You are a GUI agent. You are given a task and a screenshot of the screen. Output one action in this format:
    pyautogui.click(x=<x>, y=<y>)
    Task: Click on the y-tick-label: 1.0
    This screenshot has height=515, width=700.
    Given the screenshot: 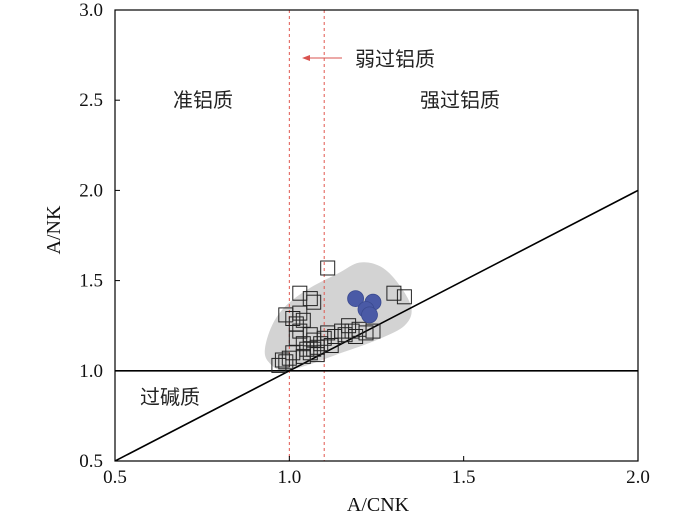 What is the action you would take?
    pyautogui.click(x=91, y=371)
    